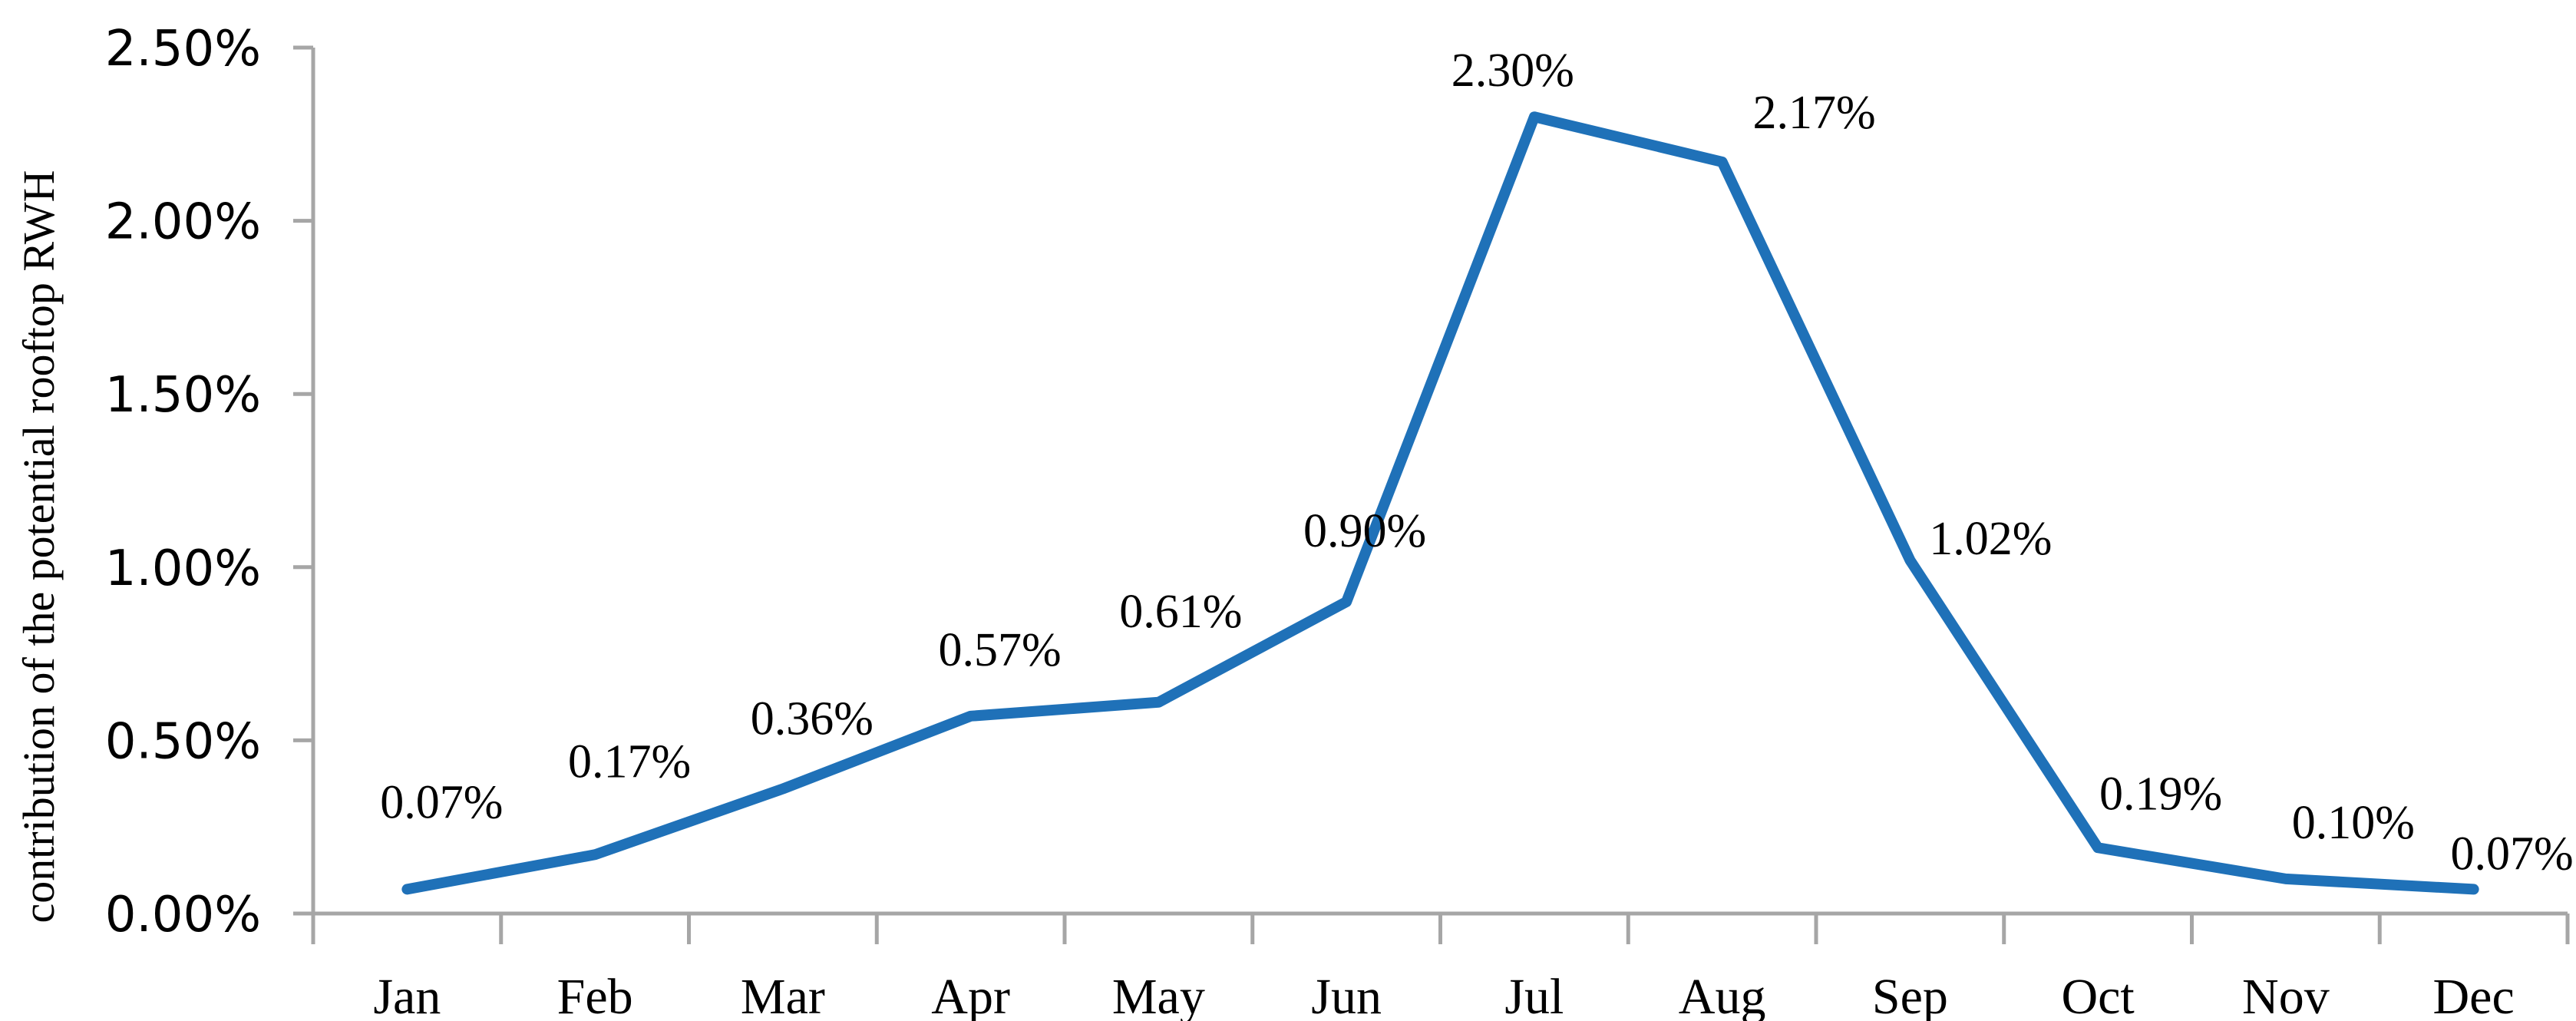 This screenshot has height=1021, width=2576. Describe the element at coordinates (2097, 995) in the screenshot. I see `x-tick-label: Oct` at that location.